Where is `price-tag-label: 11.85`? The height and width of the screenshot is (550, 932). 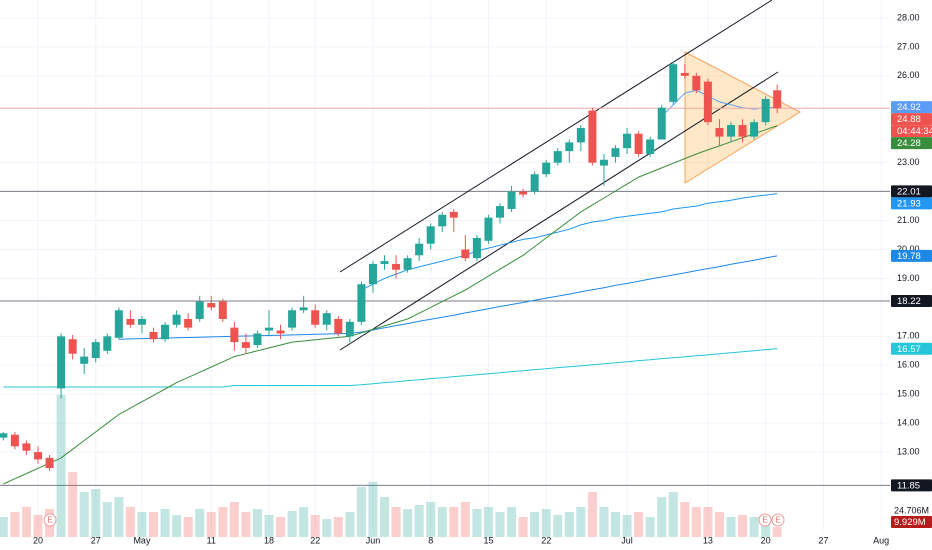
price-tag-label: 11.85 is located at coordinates (908, 485).